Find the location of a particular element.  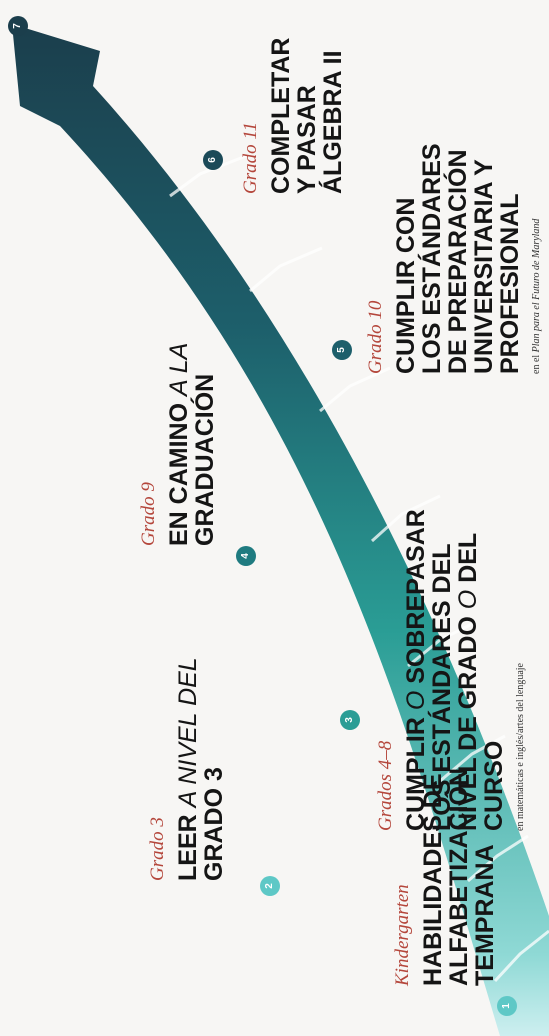

stage-grade: Grado 9 is located at coordinates (148, 514).